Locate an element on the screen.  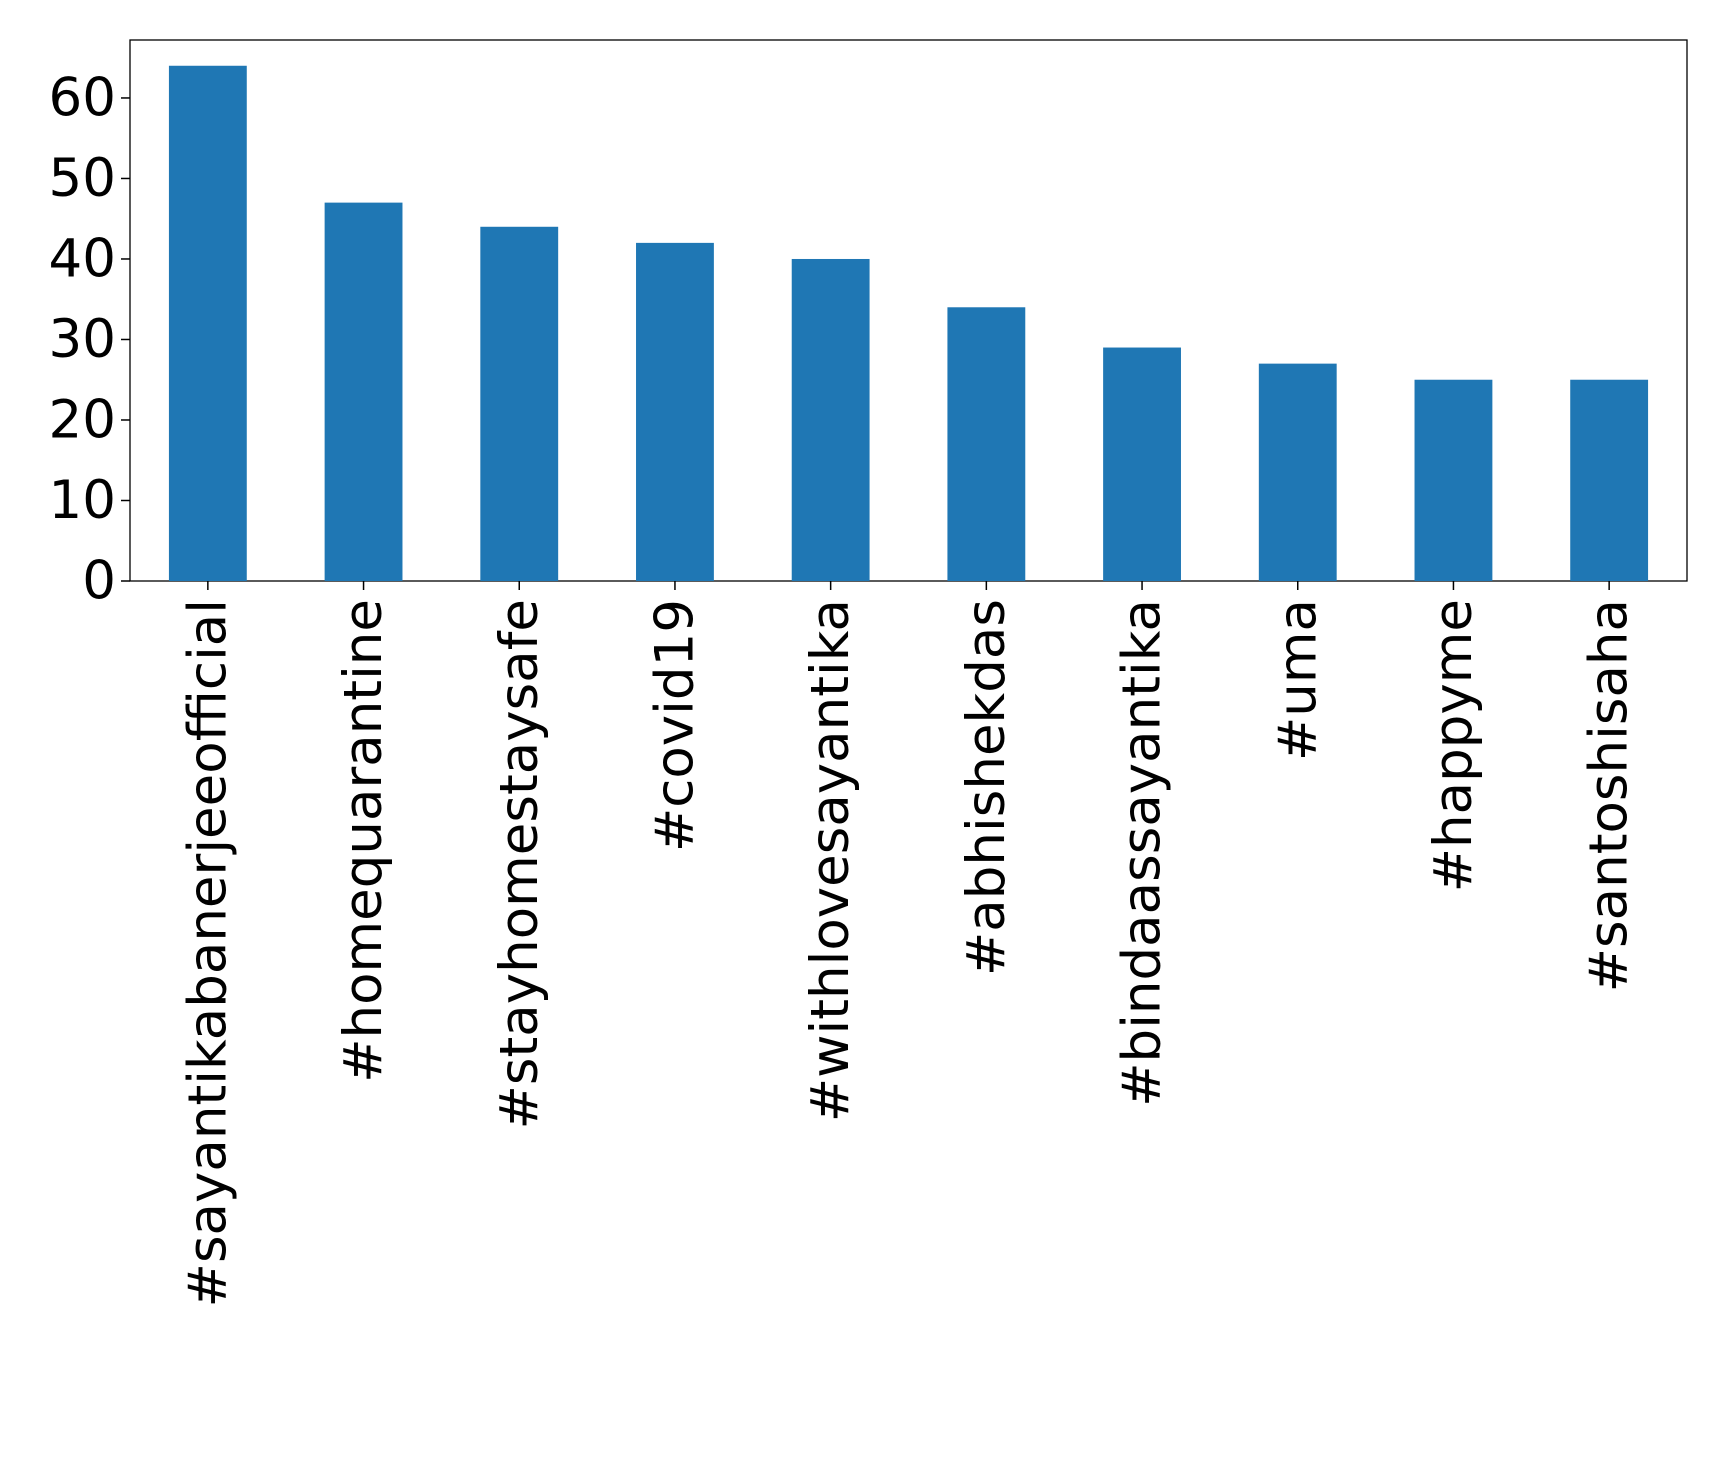
y-tick-label: 0 is located at coordinates (99, 581).